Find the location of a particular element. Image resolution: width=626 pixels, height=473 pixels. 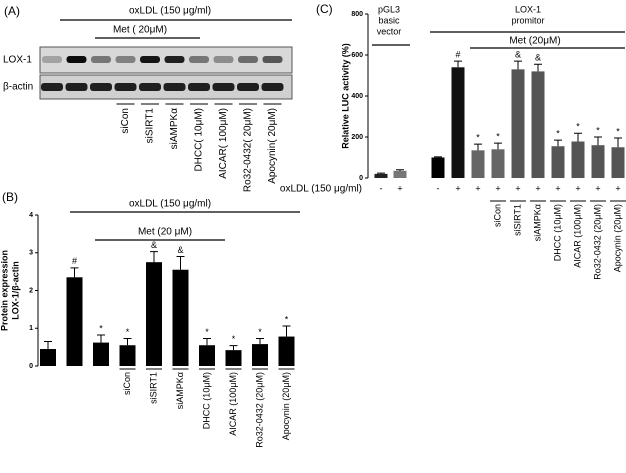

annotation: Met (20 μM) is located at coordinates (165, 232).